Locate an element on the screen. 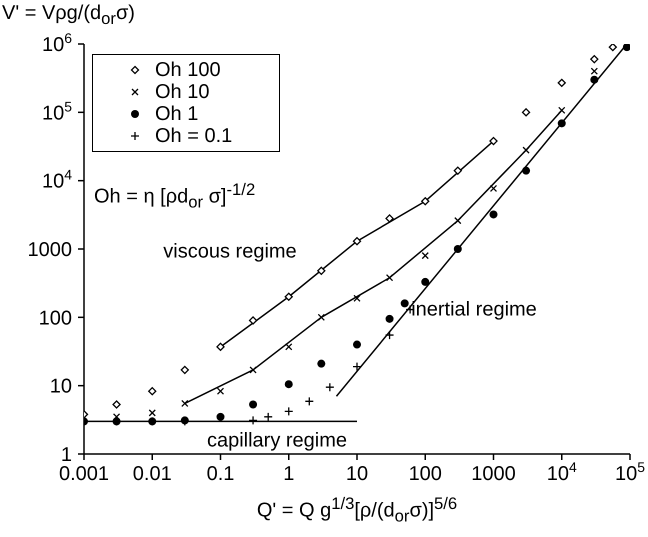  y-tick-label: 10$^{4}$ is located at coordinates (57, 179).